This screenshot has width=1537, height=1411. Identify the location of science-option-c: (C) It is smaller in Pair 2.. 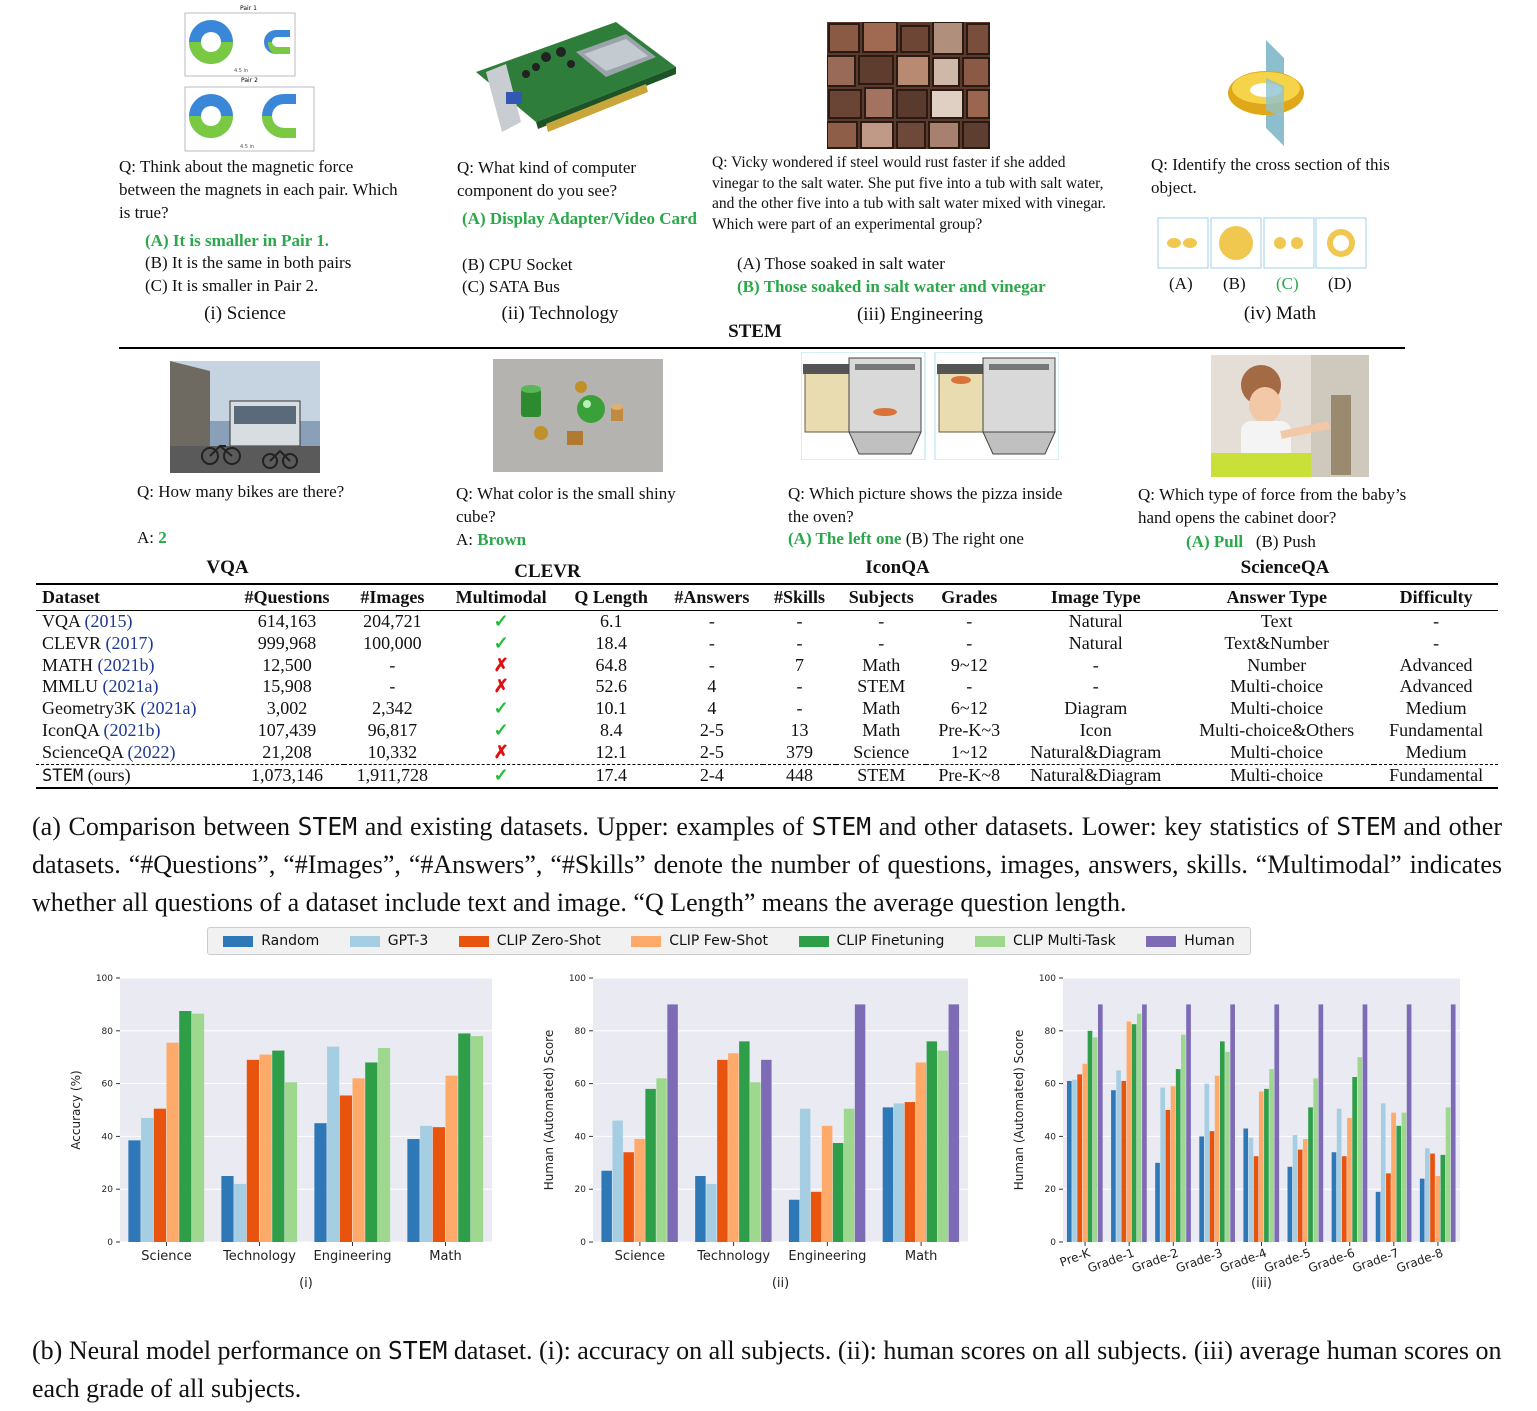
(232, 285).